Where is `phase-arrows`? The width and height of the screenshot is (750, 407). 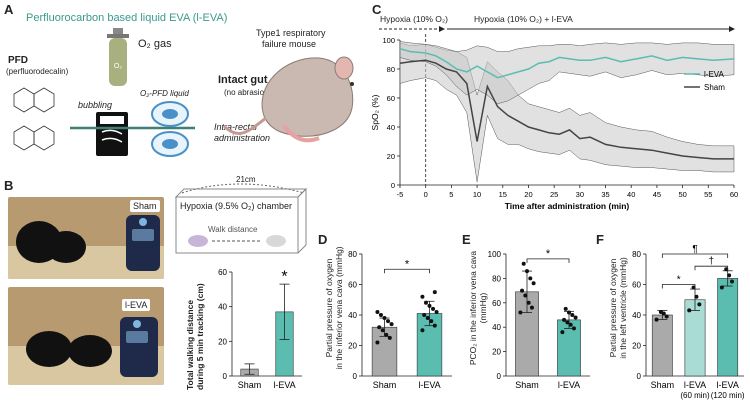 phase-arrows is located at coordinates (557, 29).